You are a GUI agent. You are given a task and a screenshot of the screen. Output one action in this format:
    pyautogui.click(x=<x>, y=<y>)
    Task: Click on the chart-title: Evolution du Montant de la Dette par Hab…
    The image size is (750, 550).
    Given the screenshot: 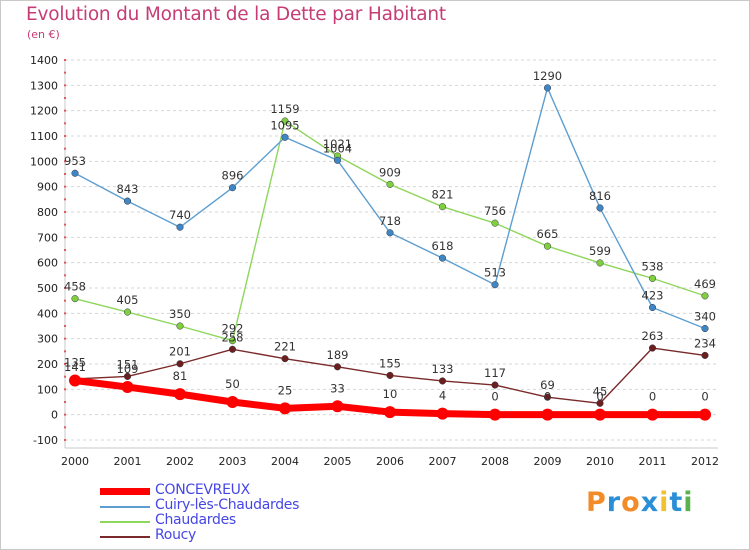 What is the action you would take?
    pyautogui.click(x=236, y=14)
    